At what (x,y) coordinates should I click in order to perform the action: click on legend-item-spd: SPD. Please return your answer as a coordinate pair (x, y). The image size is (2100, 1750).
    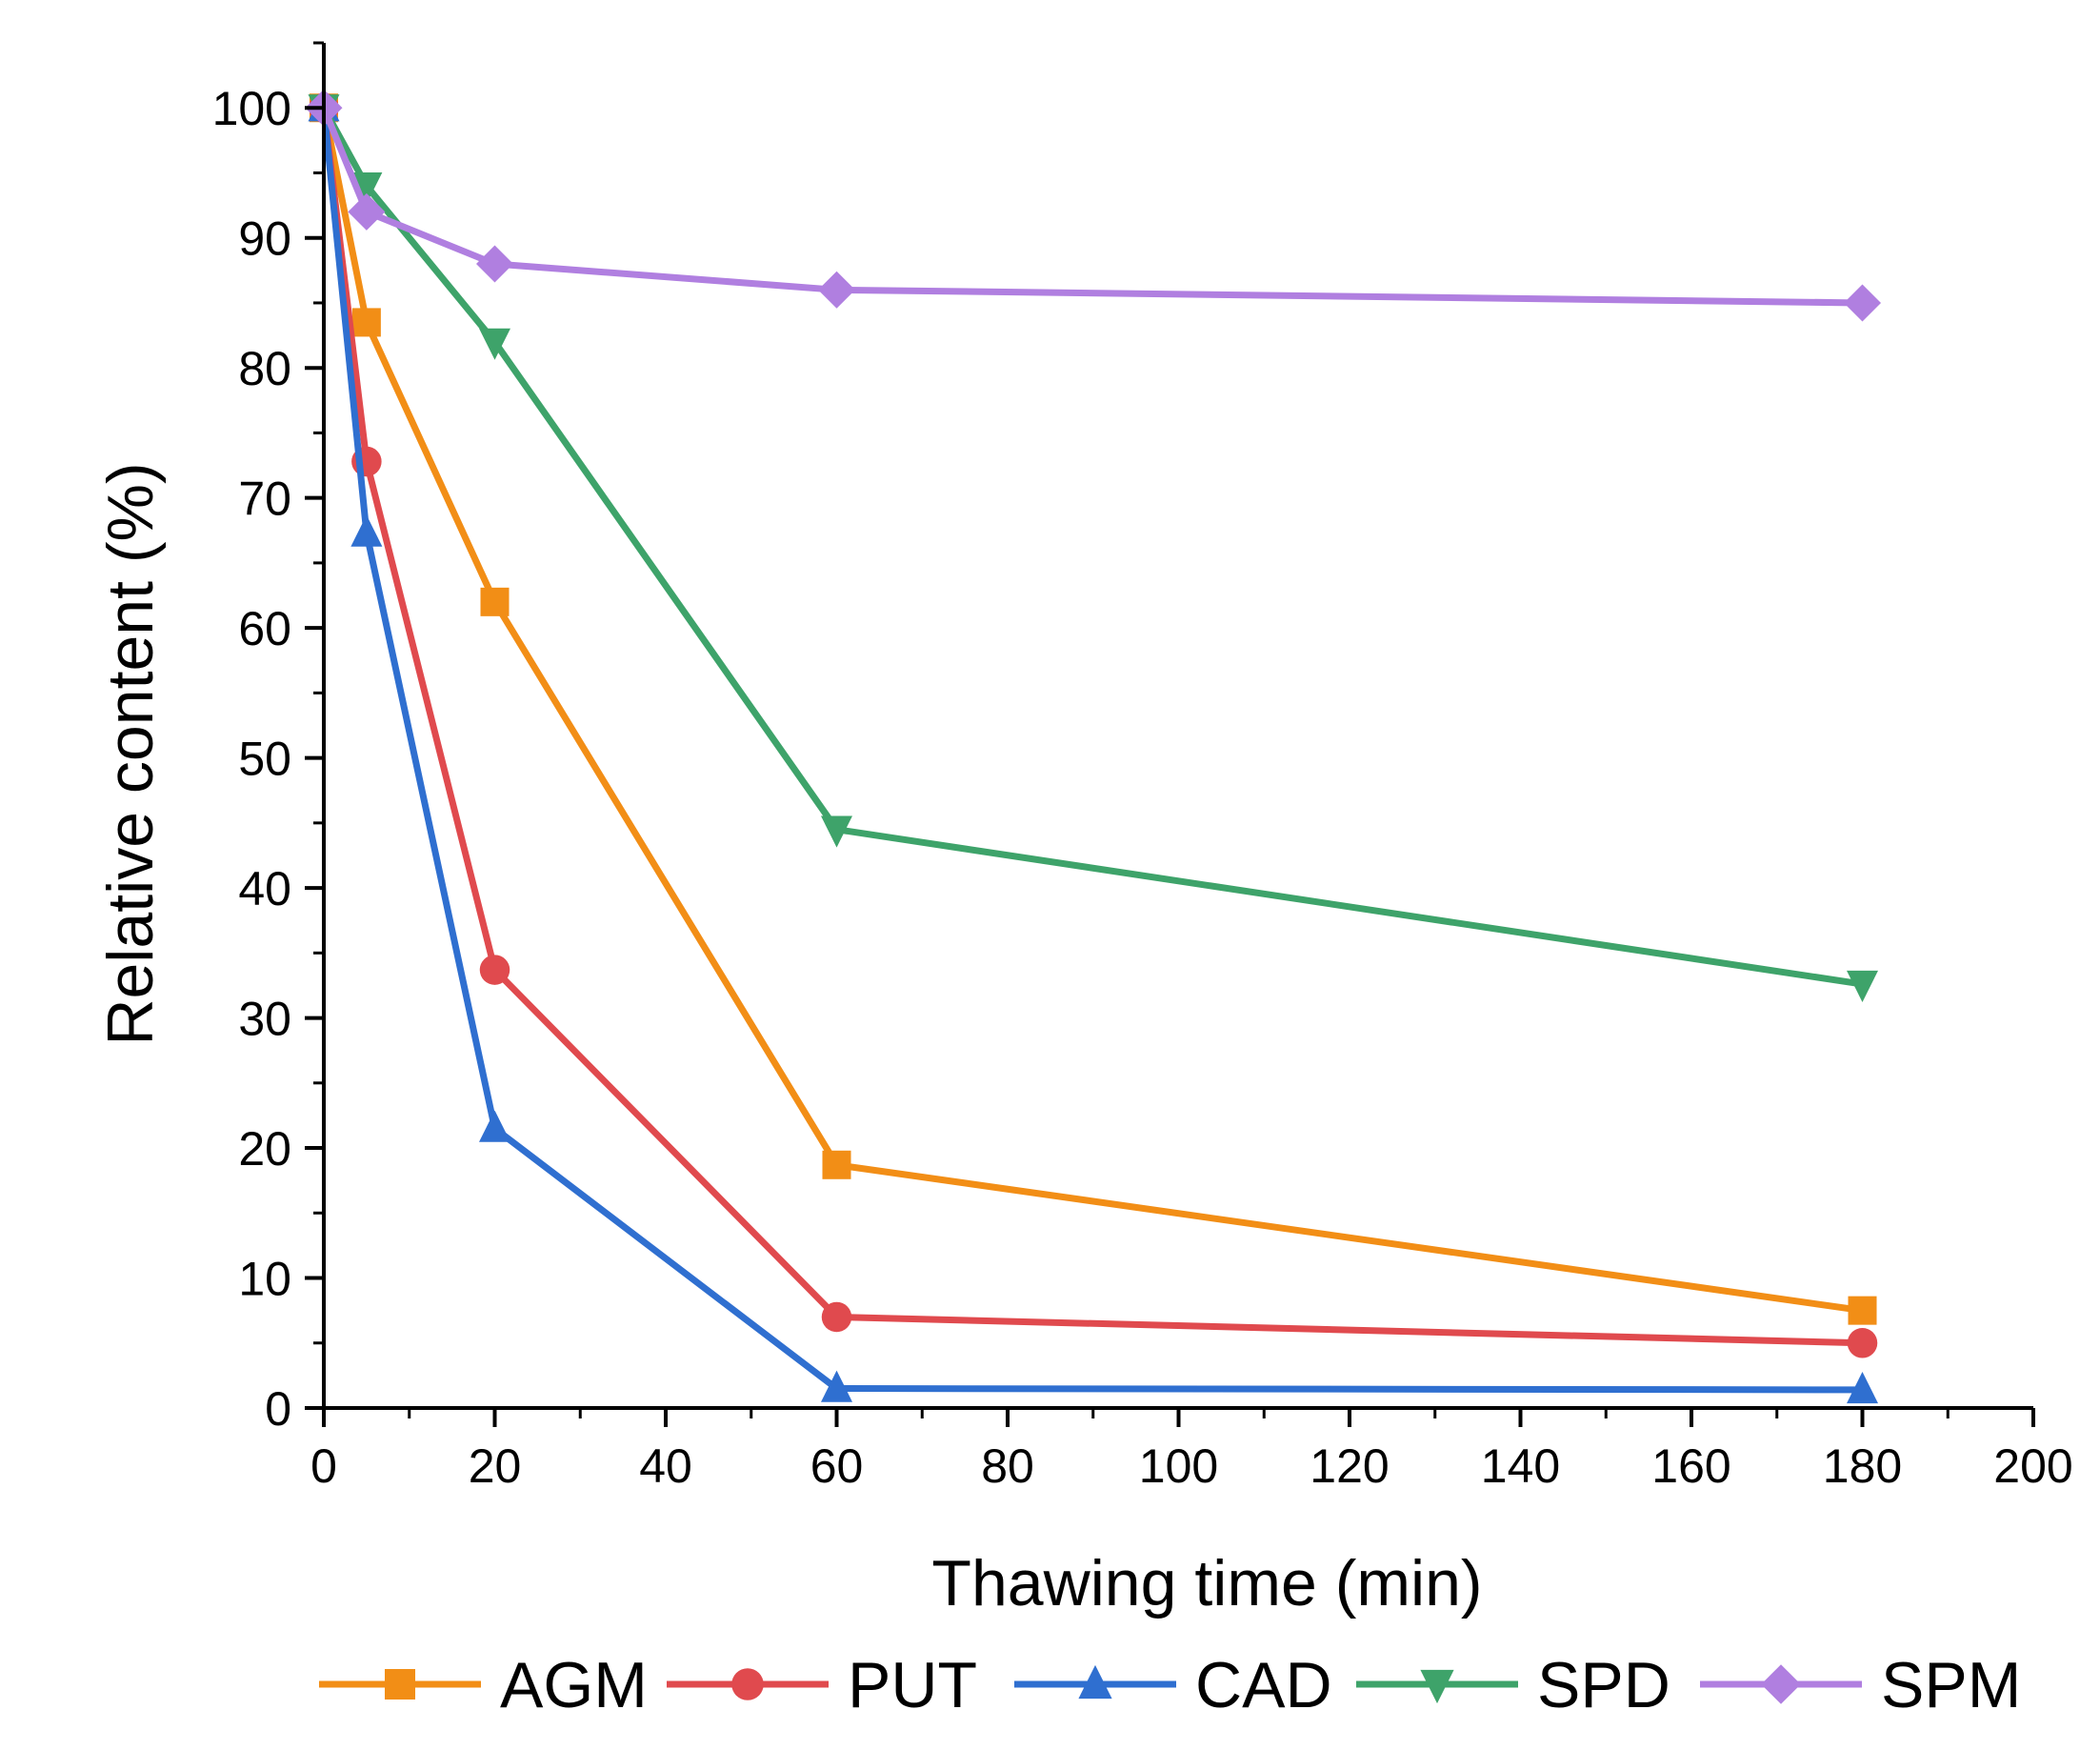
    Looking at the image, I should click on (1513, 1685).